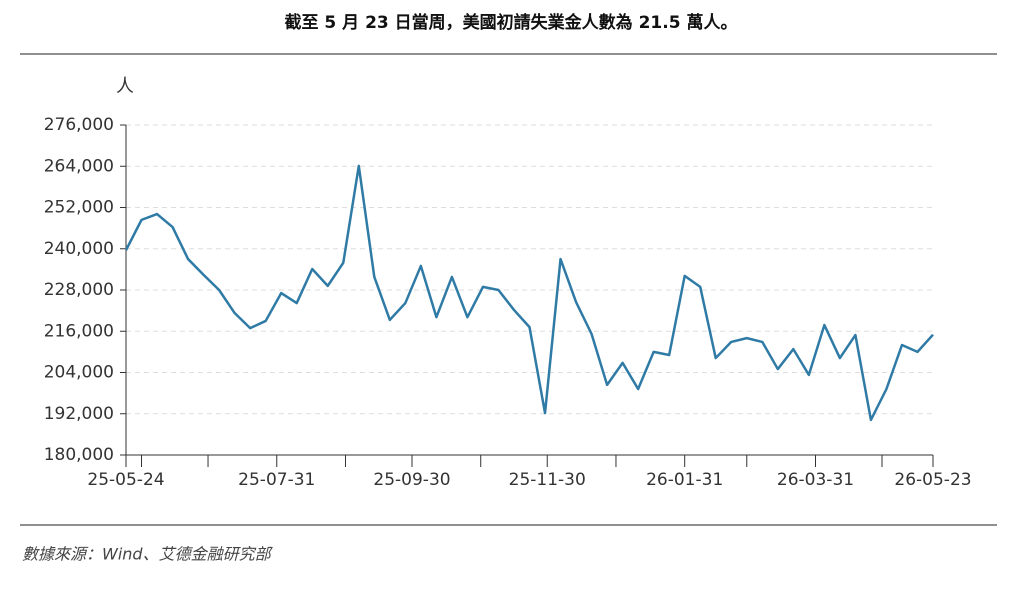 Image resolution: width=1022 pixels, height=594 pixels. Describe the element at coordinates (79, 414) in the screenshot. I see `y-tick-label: 192,000` at that location.